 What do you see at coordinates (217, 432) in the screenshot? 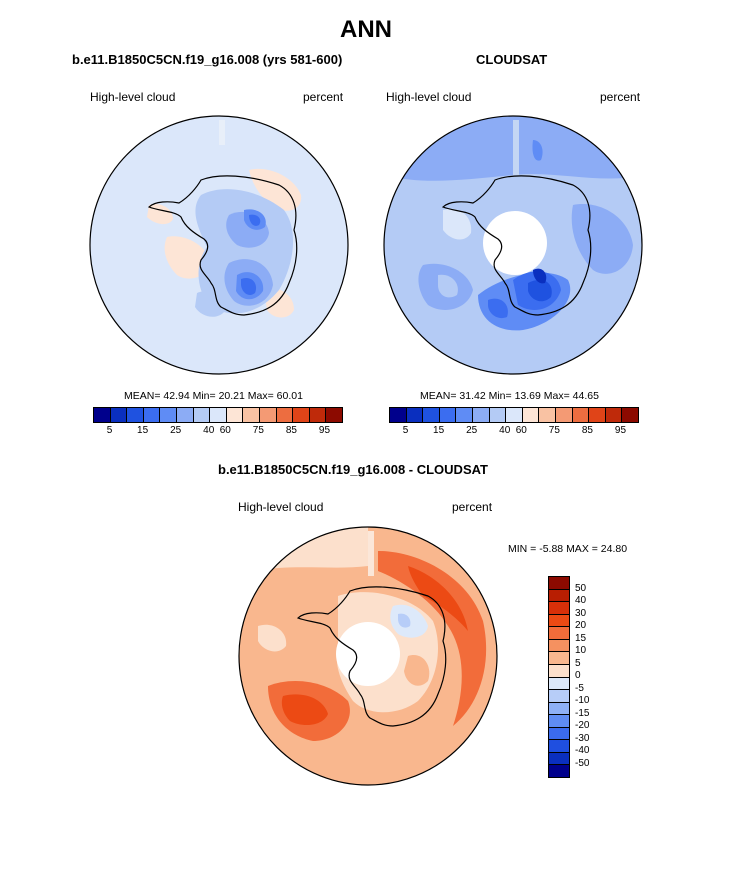
I see `left-colorbar-ticks: 5 15 25 40 60 75 85 95` at bounding box center [217, 432].